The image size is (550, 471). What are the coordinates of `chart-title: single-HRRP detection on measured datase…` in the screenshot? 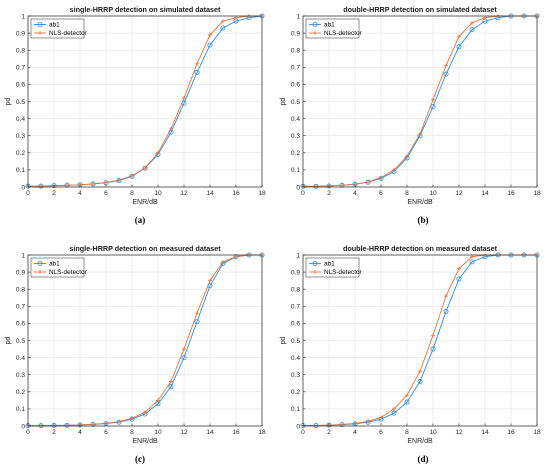 It's located at (145, 248).